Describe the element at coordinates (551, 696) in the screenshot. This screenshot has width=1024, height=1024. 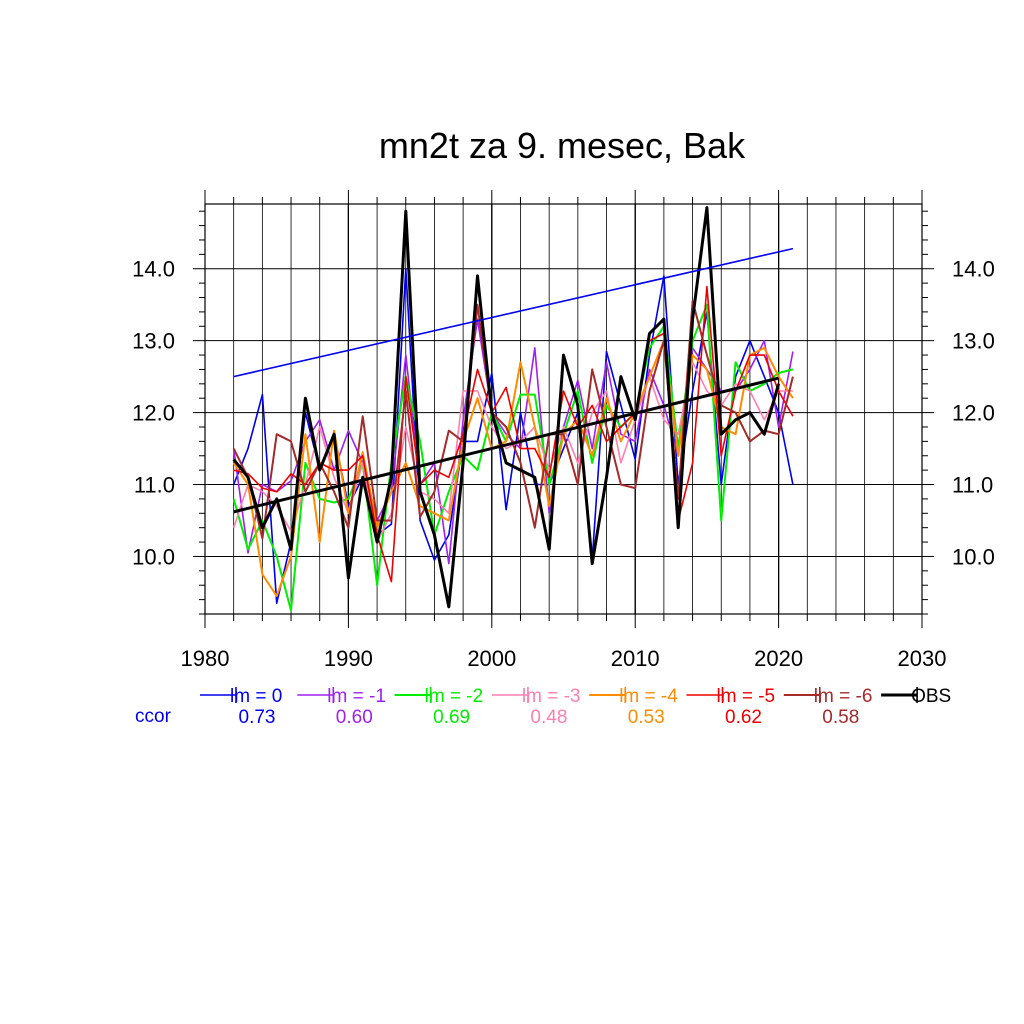
I see `legend-label: lm = -3` at that location.